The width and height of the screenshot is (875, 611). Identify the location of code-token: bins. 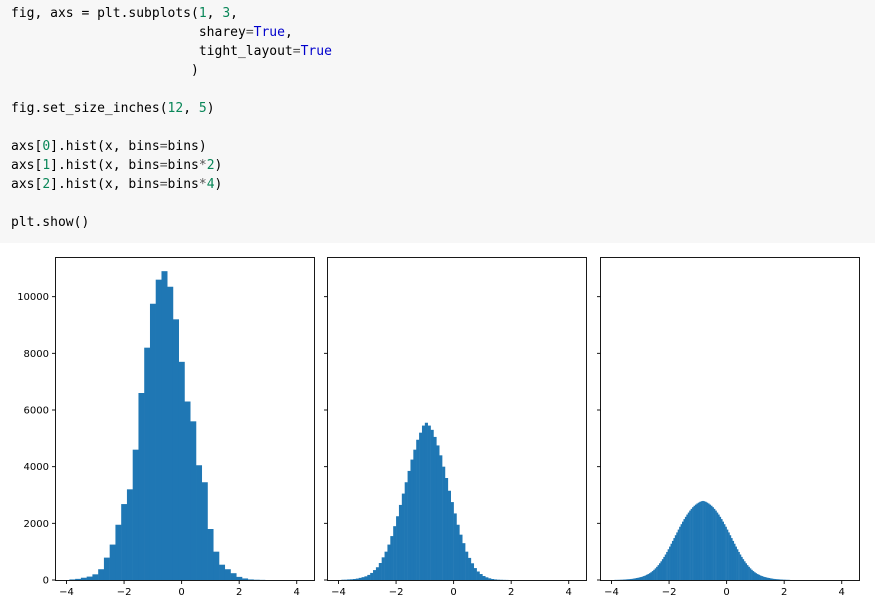
(183, 165).